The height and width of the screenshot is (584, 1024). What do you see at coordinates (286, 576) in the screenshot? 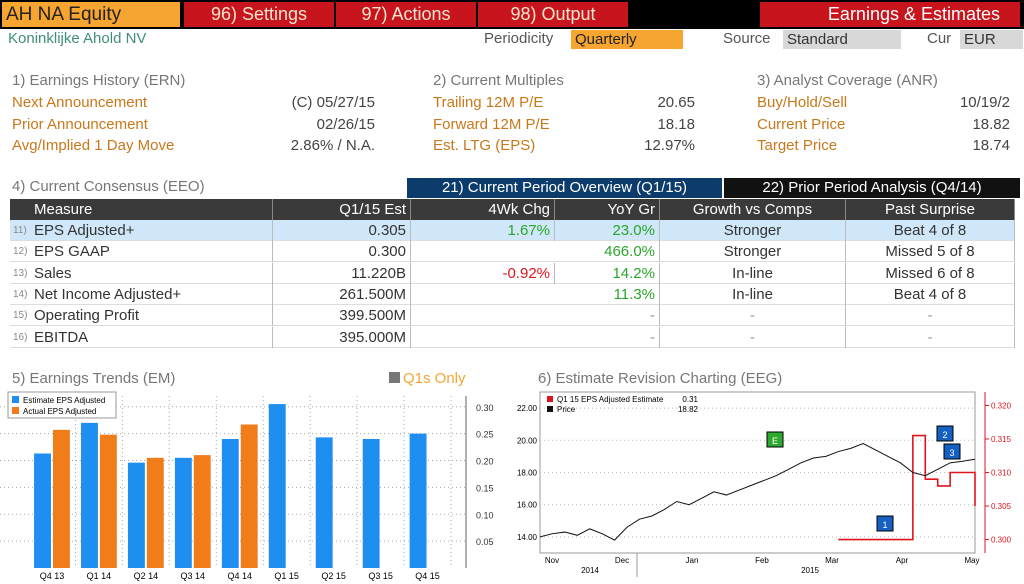
I see `x-tick-label: Q1 15` at bounding box center [286, 576].